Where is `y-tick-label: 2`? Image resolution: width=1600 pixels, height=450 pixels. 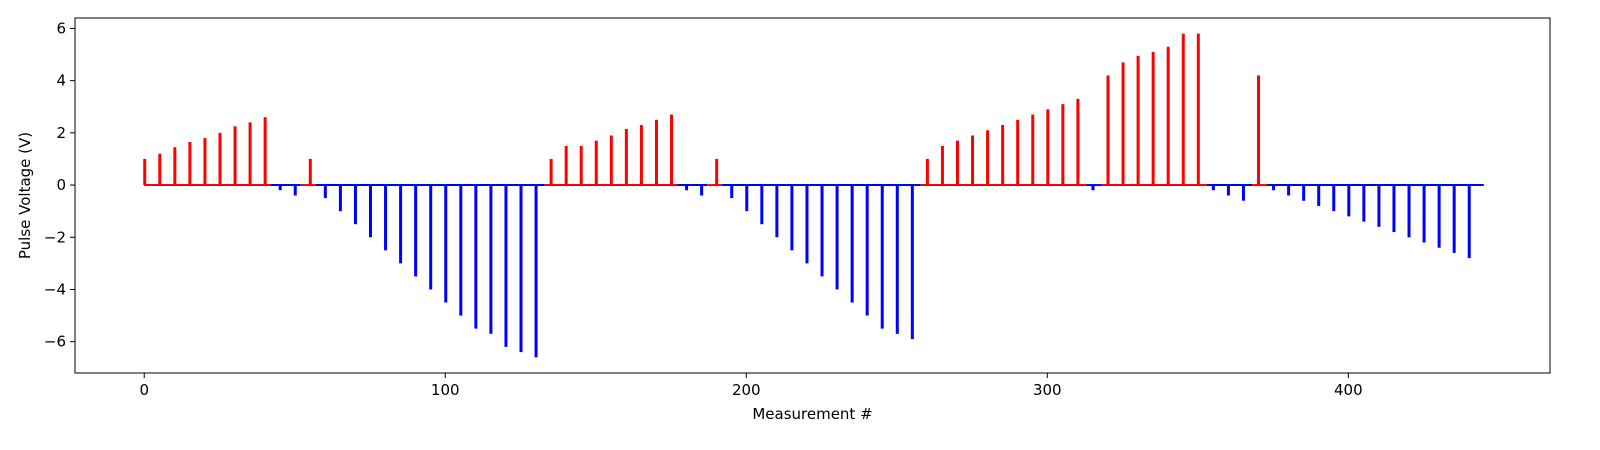 y-tick-label: 2 is located at coordinates (61, 133).